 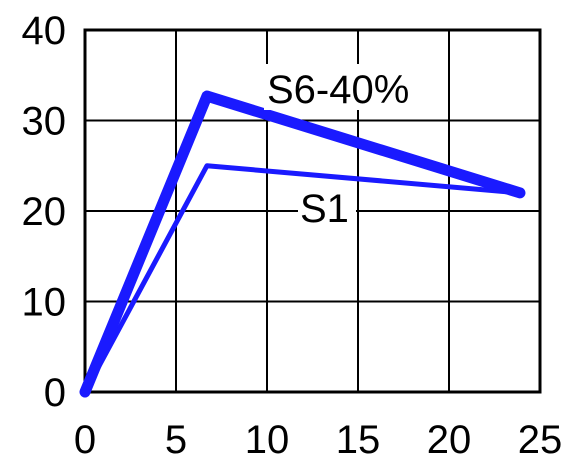 I want to click on series-label-s6: S6-40%, so click(x=351, y=88).